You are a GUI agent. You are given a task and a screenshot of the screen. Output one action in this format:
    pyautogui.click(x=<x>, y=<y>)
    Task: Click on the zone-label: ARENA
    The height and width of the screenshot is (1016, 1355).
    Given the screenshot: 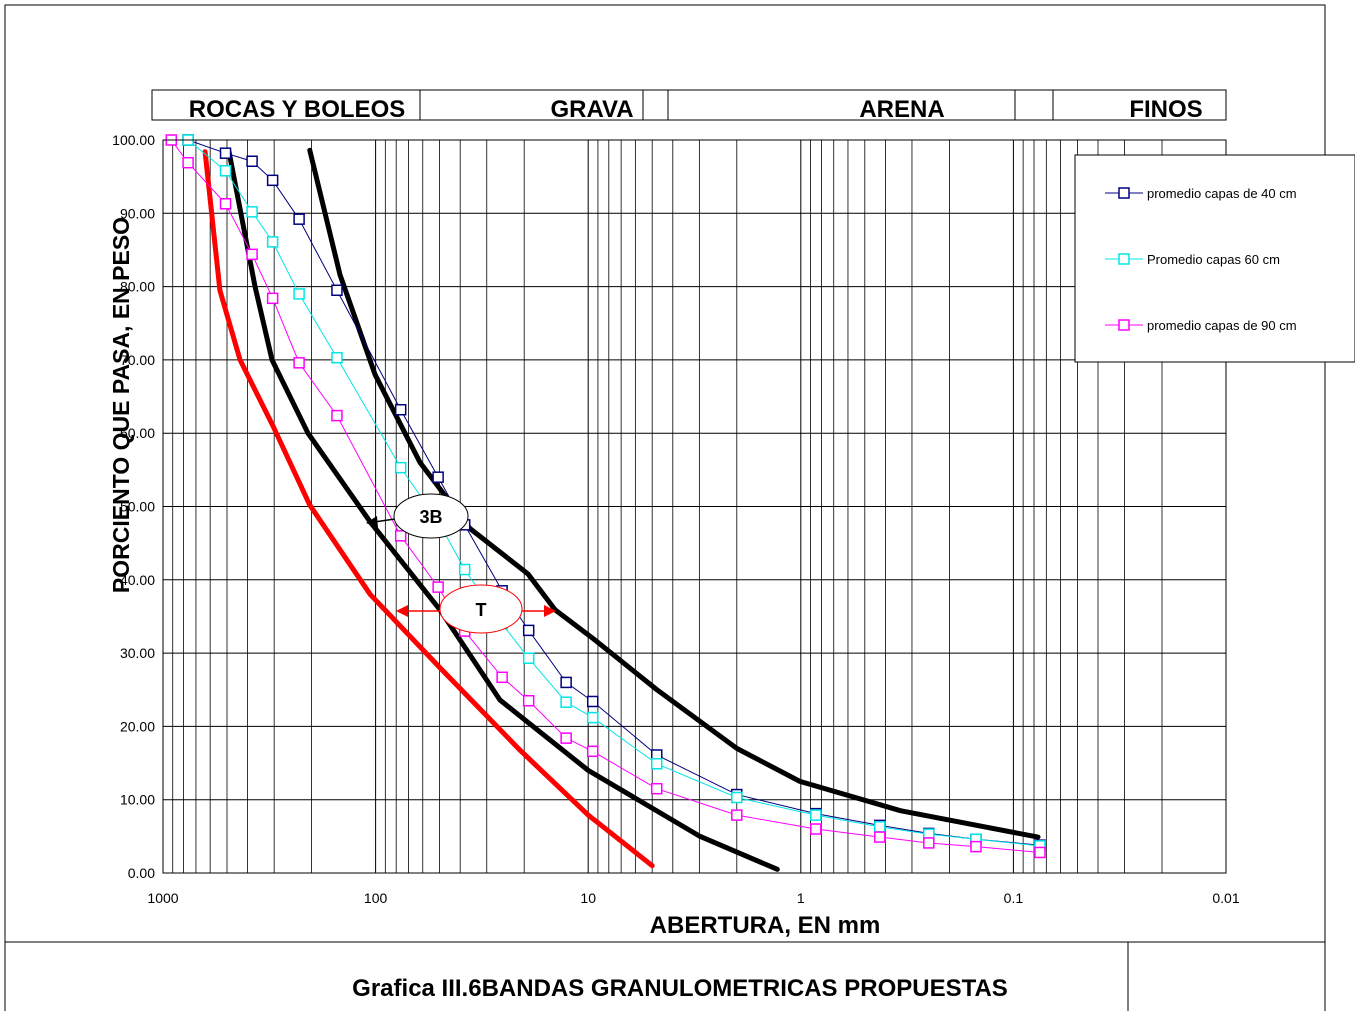 What is the action you would take?
    pyautogui.click(x=901, y=109)
    